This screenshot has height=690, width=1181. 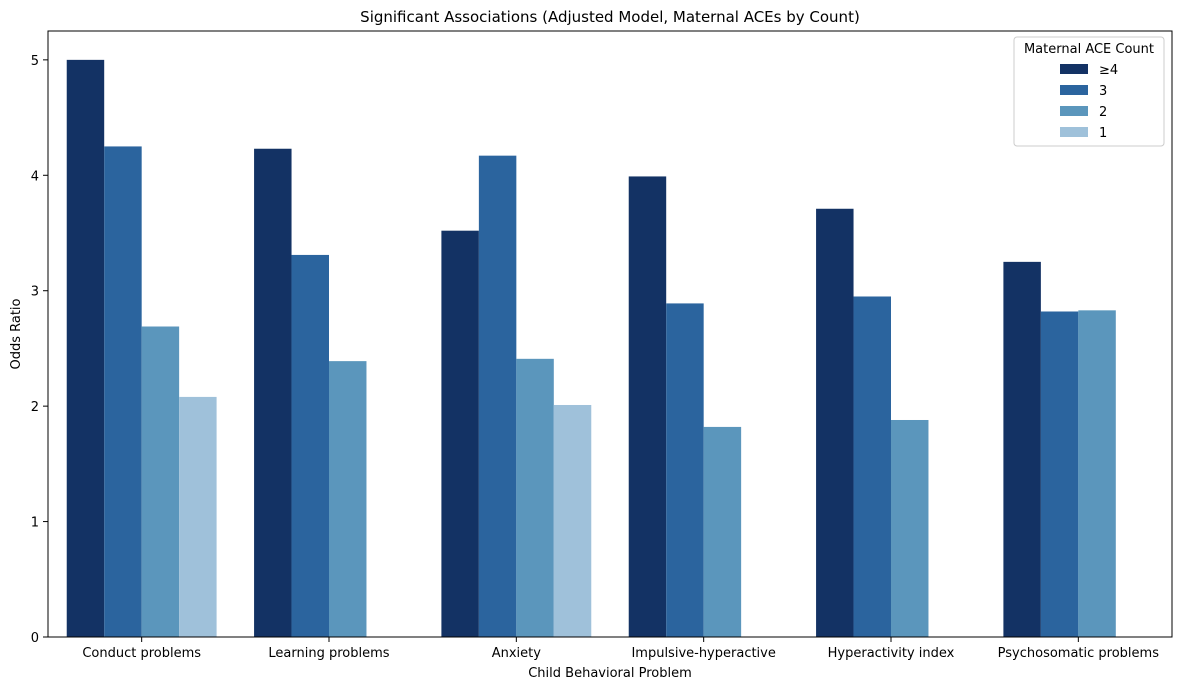 I want to click on x-tick-label: Anxiety, so click(x=517, y=653).